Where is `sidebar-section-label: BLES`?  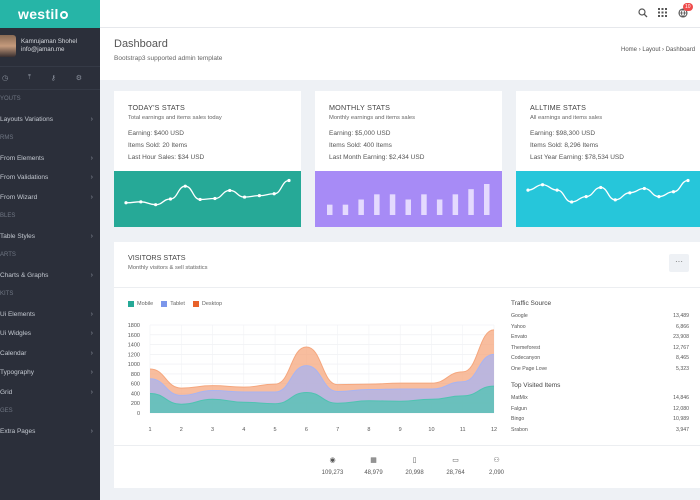 sidebar-section-label: BLES is located at coordinates (8, 216).